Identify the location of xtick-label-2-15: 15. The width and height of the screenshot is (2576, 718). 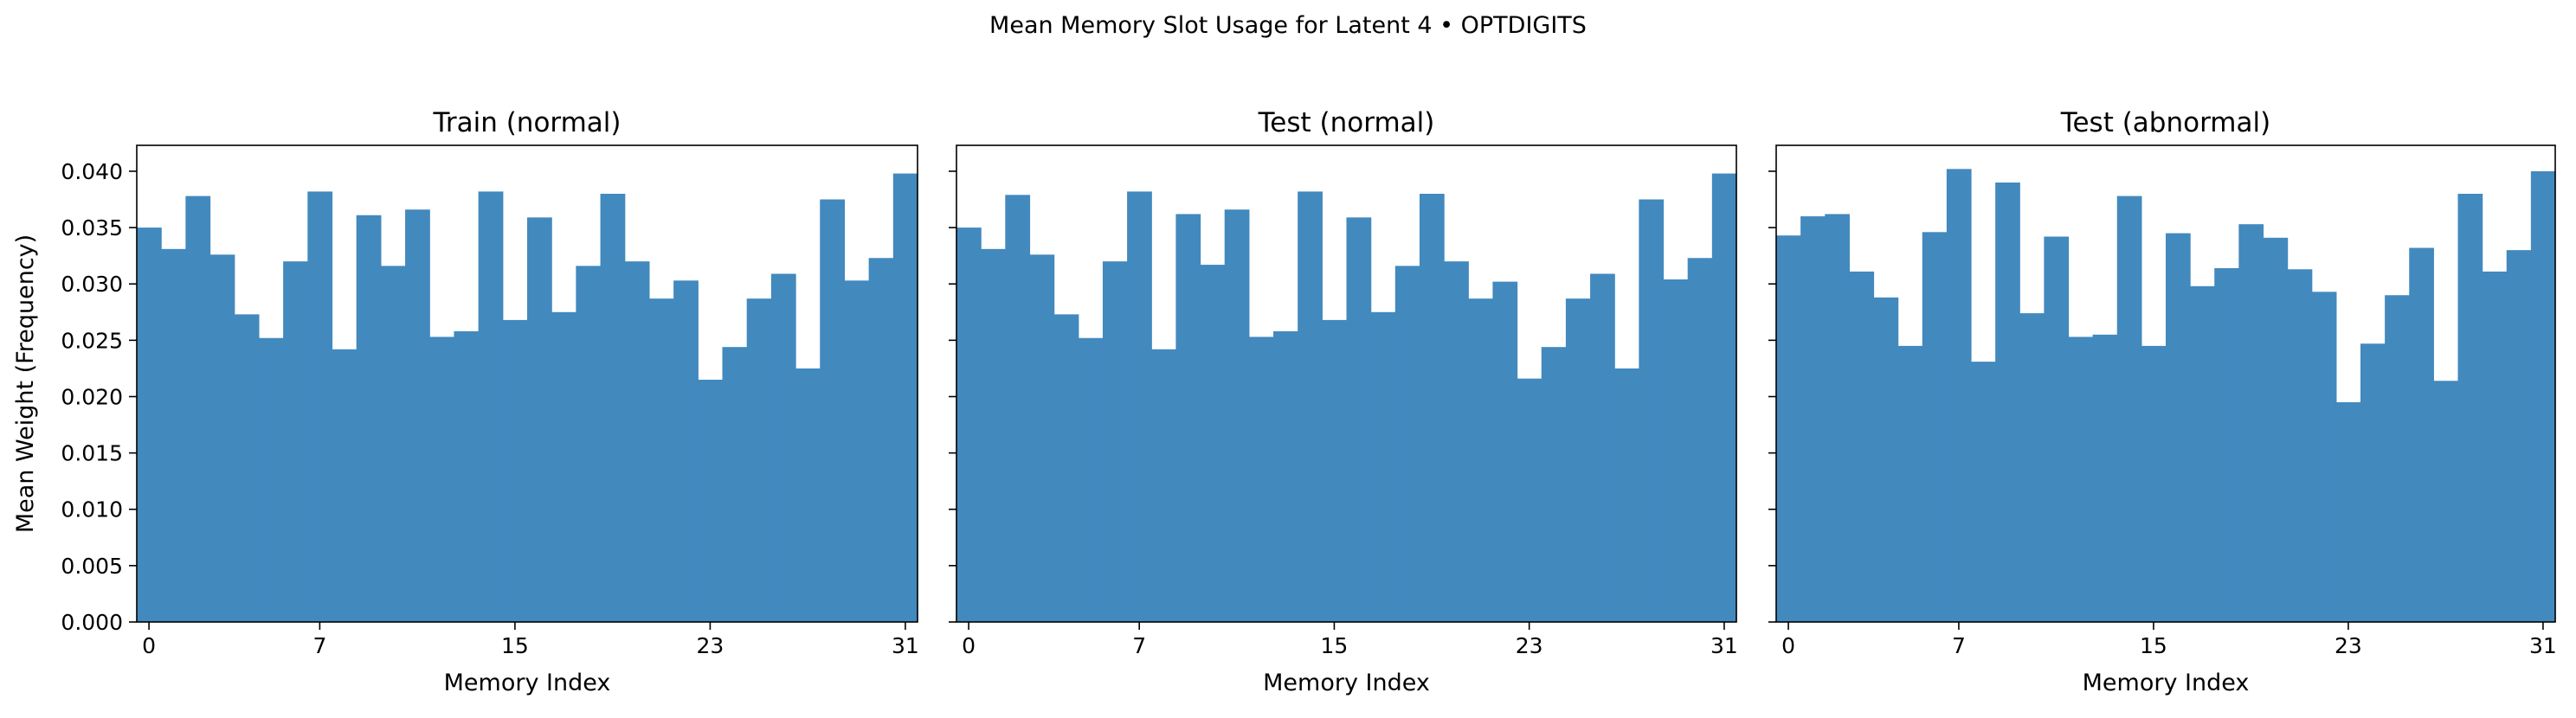
(2153, 646).